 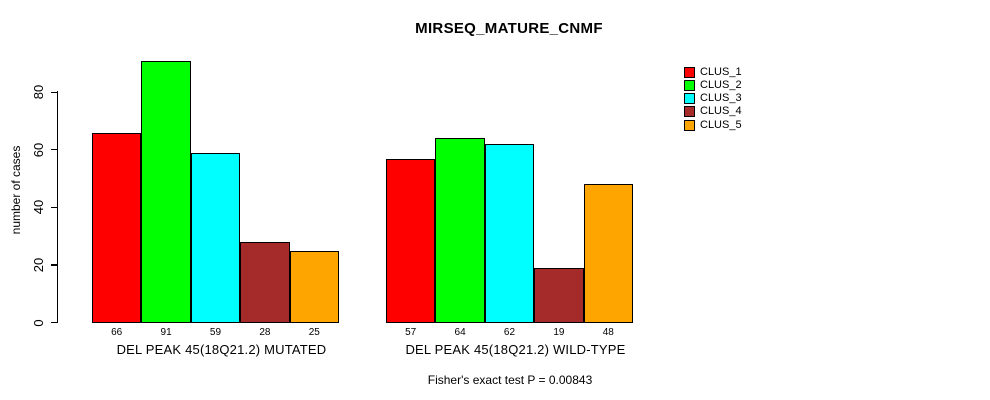 I want to click on bar-clus_2-group1, so click(x=166, y=192).